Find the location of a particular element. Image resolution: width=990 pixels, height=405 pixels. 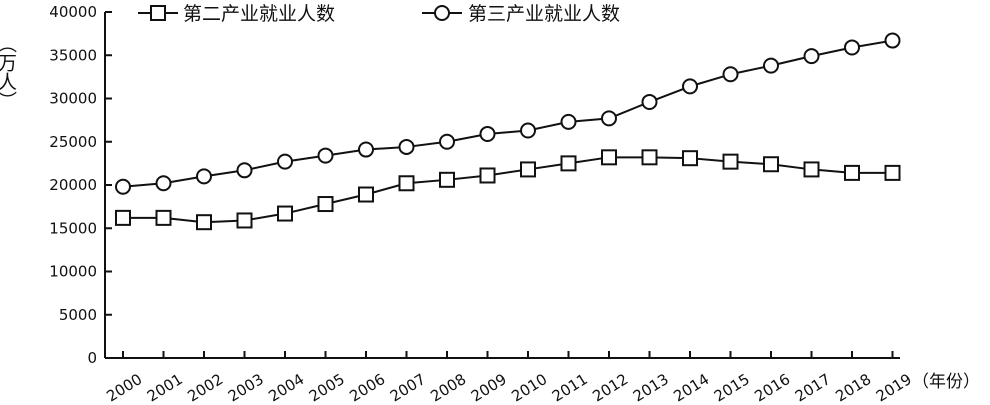

legend-marker-circle is located at coordinates (442, 13).